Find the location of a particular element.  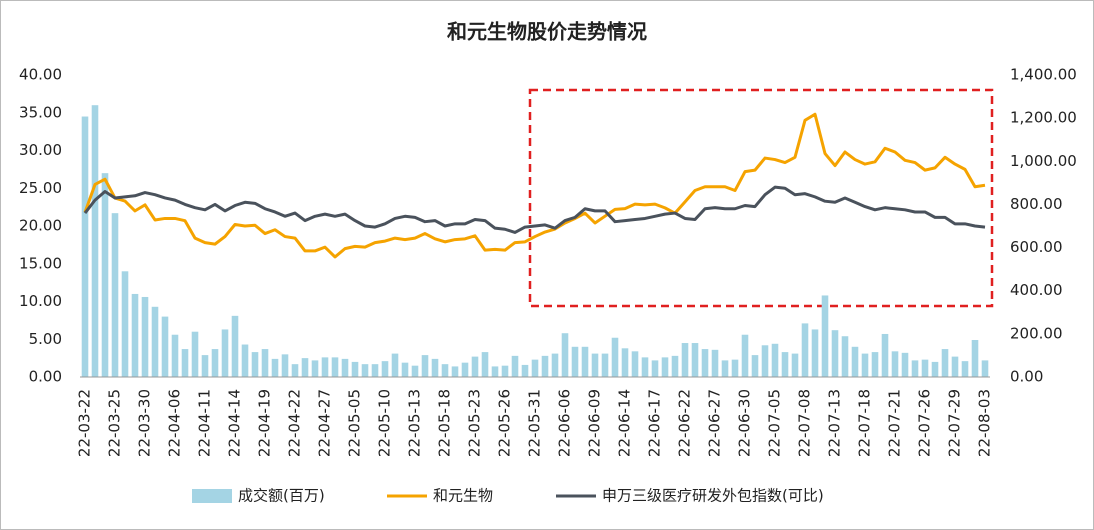

y2-tick-label: 1,400.00 is located at coordinates (1043, 75).